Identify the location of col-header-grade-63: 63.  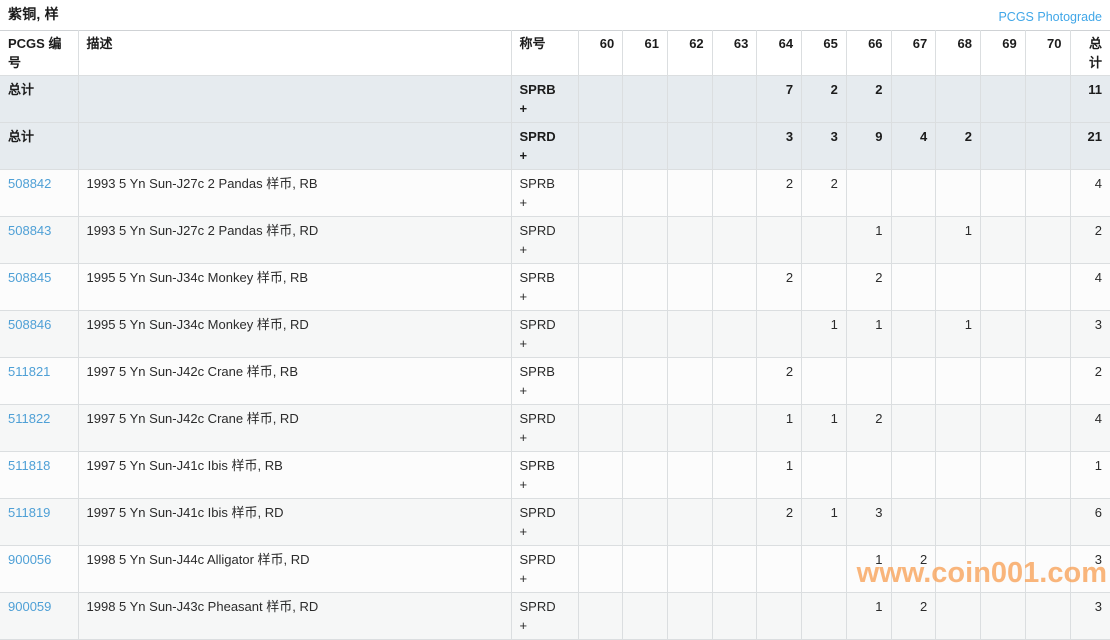
(735, 53).